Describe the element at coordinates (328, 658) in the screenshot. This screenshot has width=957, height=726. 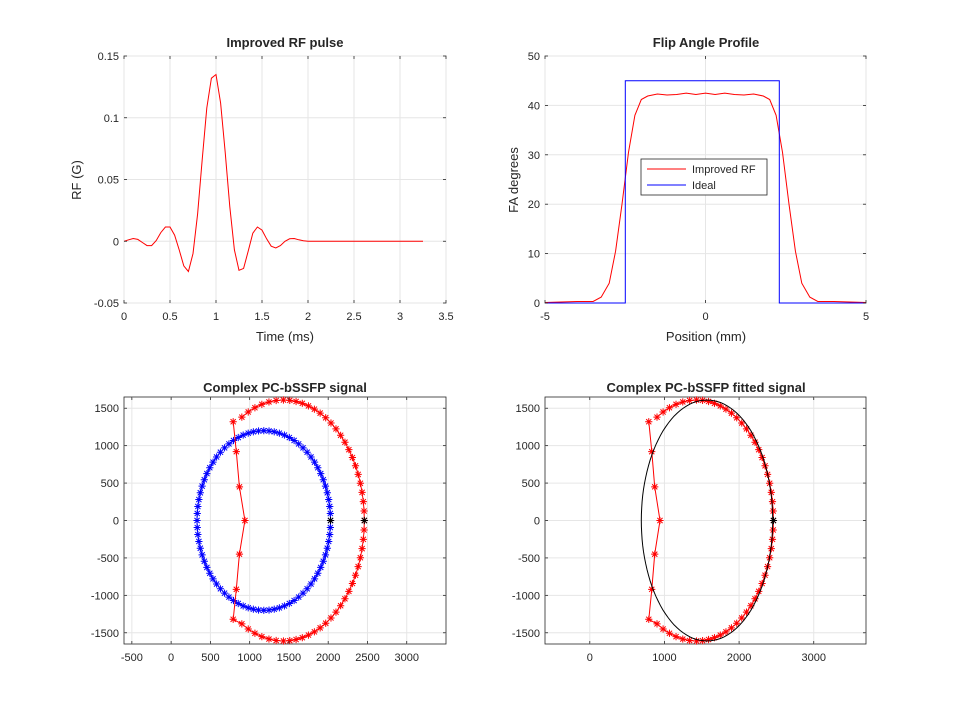
I see `x-tick-label: 2000` at that location.